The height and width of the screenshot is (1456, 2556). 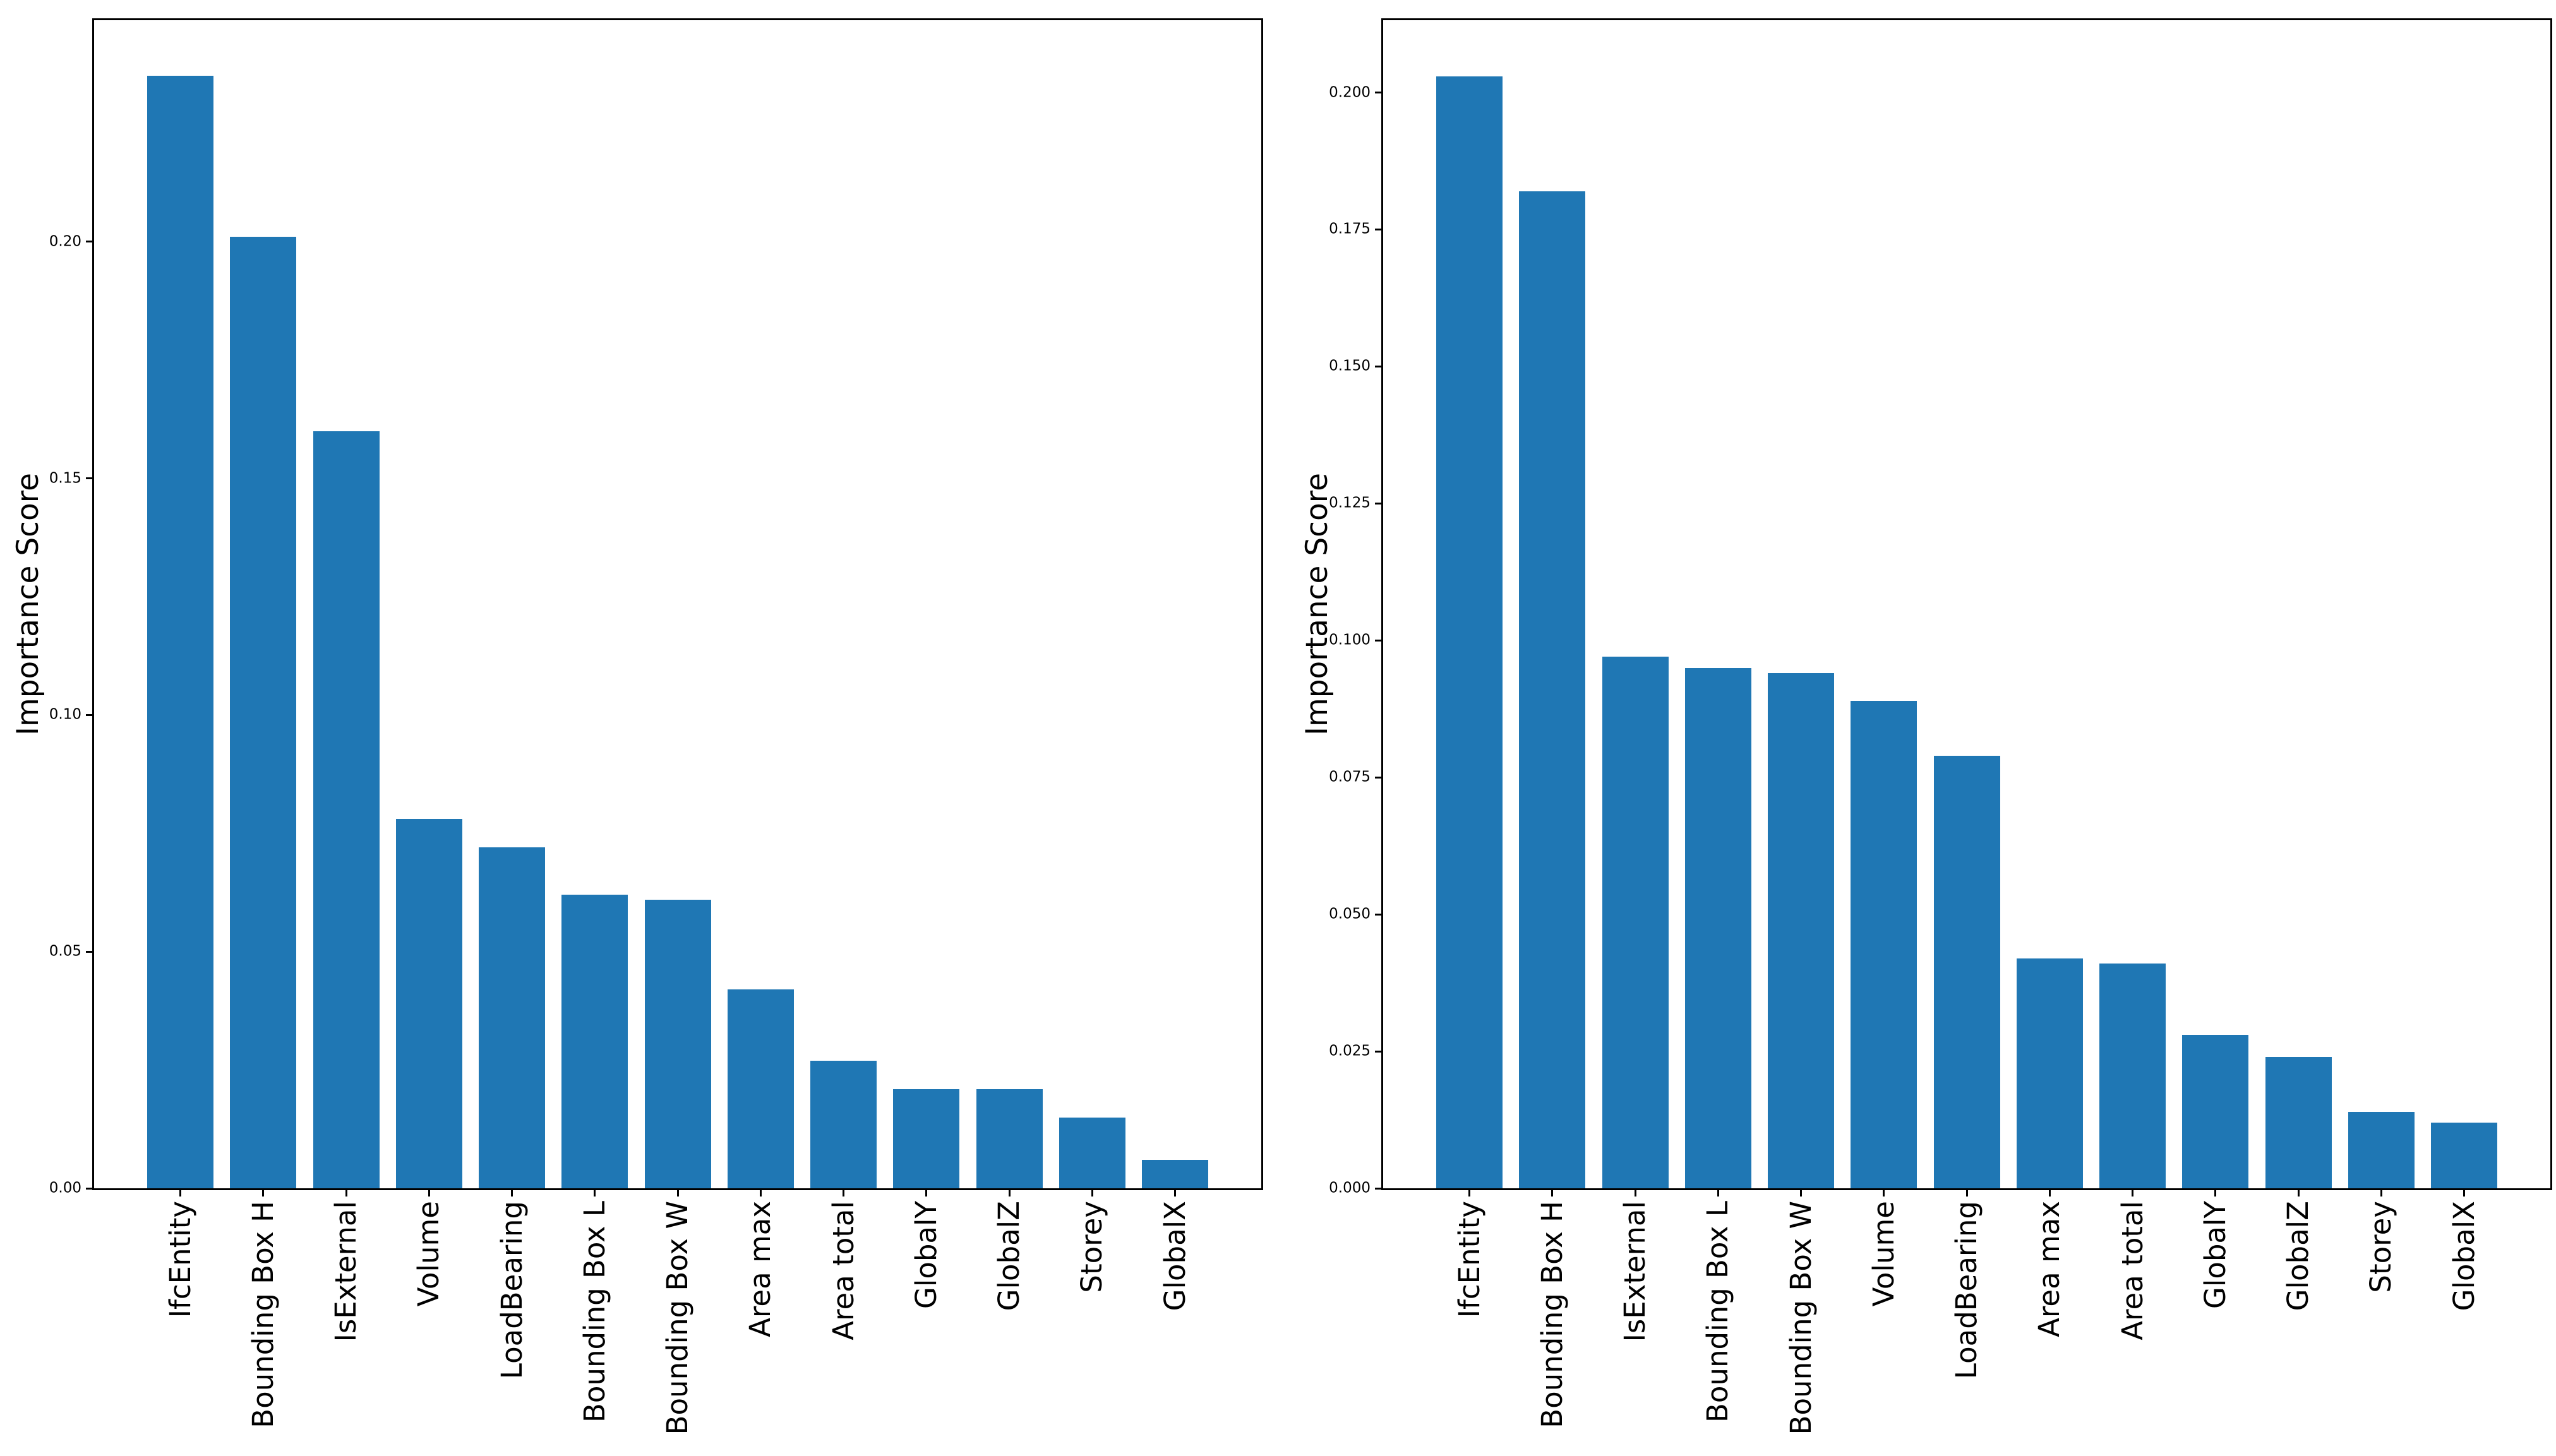 I want to click on bar-Area max, so click(x=2049, y=1073).